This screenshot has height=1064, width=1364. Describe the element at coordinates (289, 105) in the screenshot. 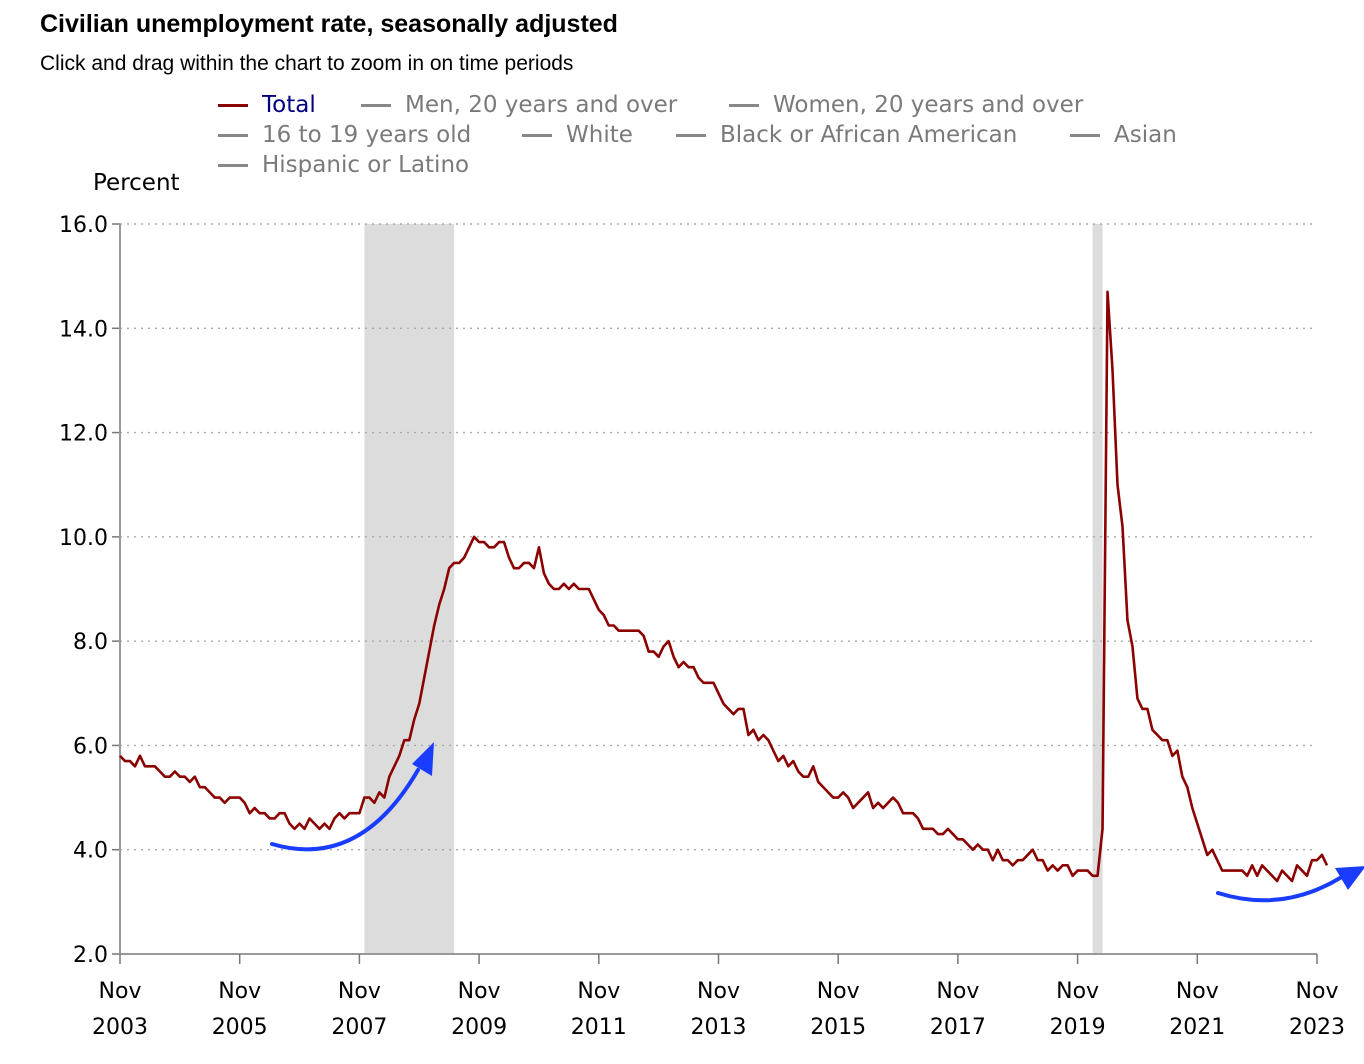

I see `legend-label: Total` at that location.